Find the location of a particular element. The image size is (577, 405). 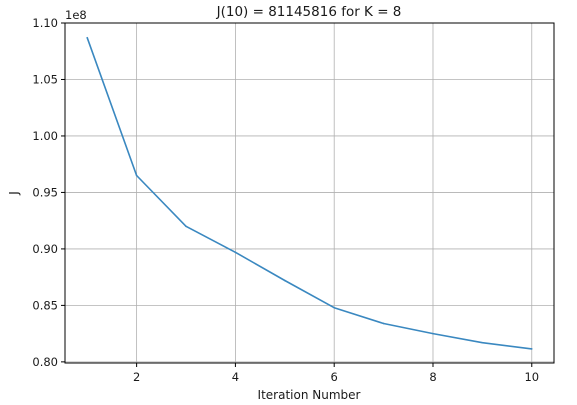

y-tick-label: 1.05 is located at coordinates (45, 79).